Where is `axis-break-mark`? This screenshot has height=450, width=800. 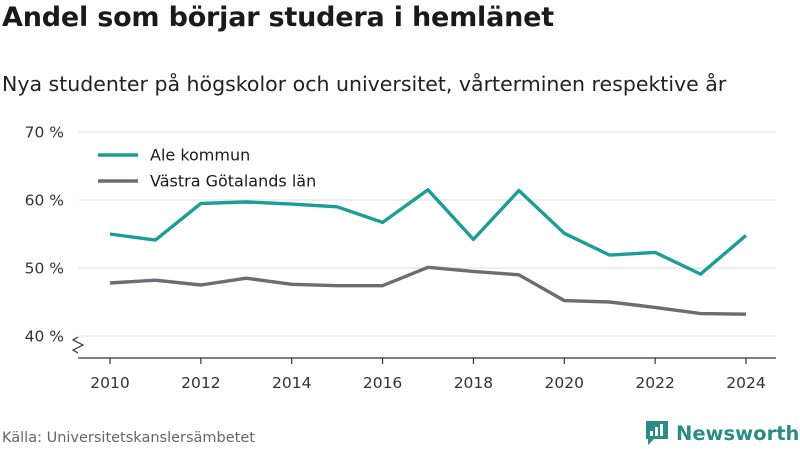 axis-break-mark is located at coordinates (78, 345).